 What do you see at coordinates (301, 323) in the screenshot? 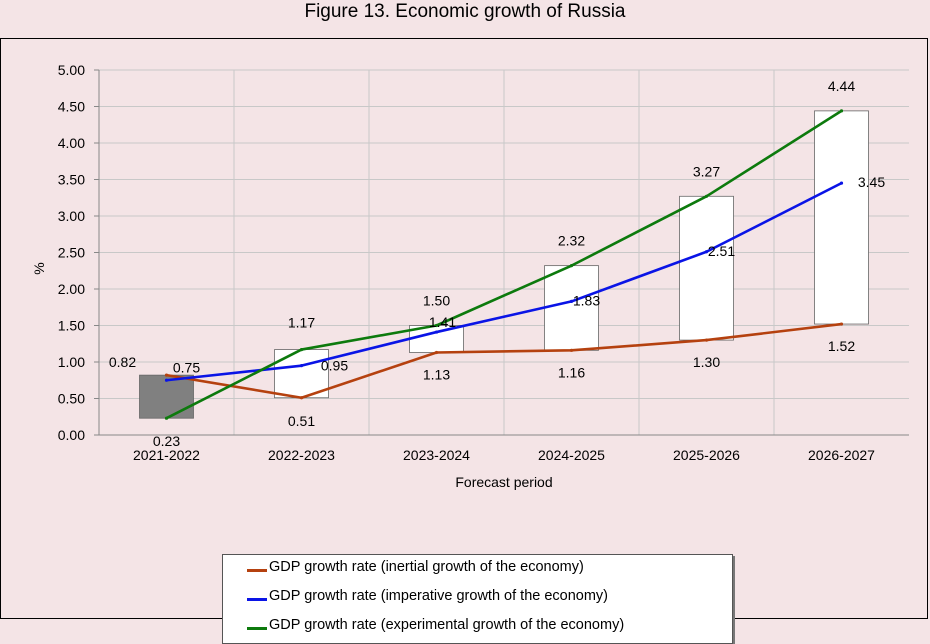
I see `data-label: 1.17` at bounding box center [301, 323].